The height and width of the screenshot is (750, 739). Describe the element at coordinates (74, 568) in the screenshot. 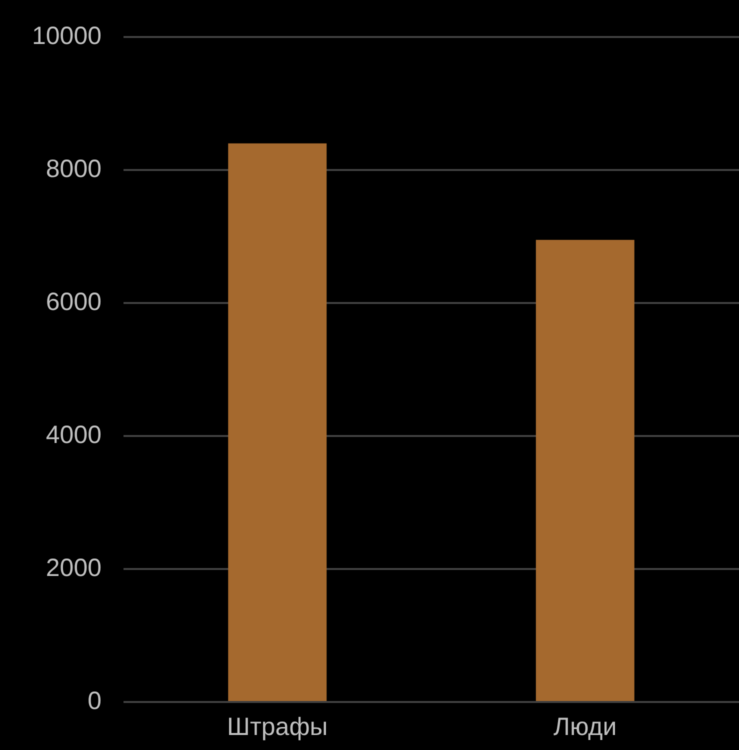

I see `y-tick-label: 2000` at that location.